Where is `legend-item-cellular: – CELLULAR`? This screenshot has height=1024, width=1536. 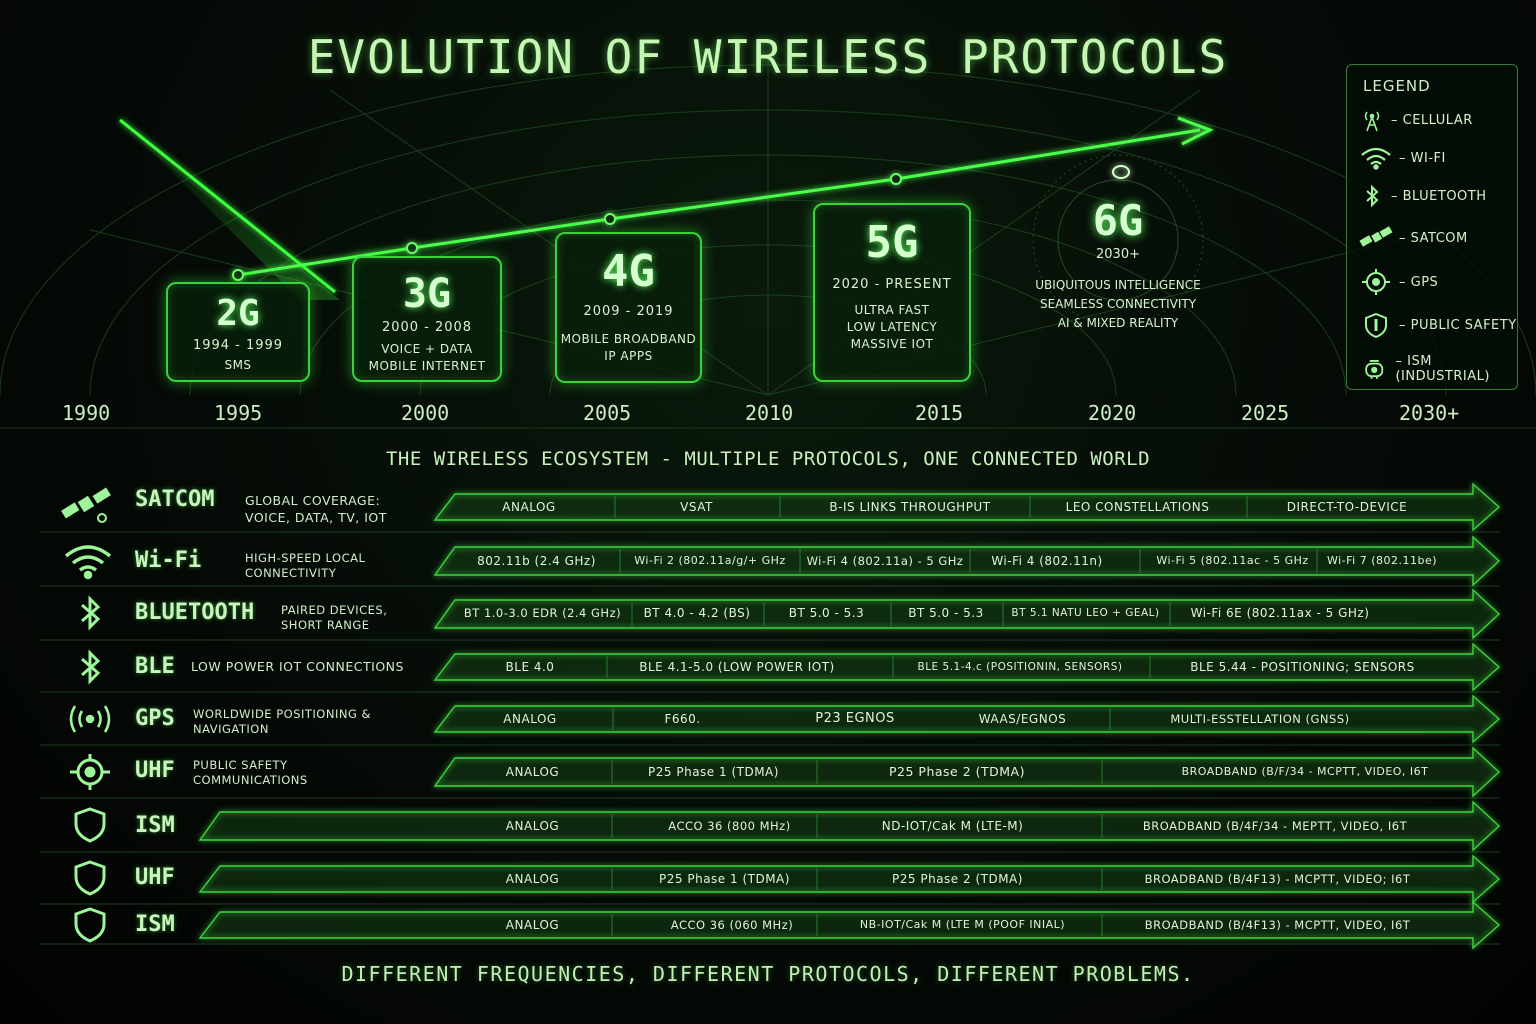 legend-item-cellular: – CELLULAR is located at coordinates (1416, 120).